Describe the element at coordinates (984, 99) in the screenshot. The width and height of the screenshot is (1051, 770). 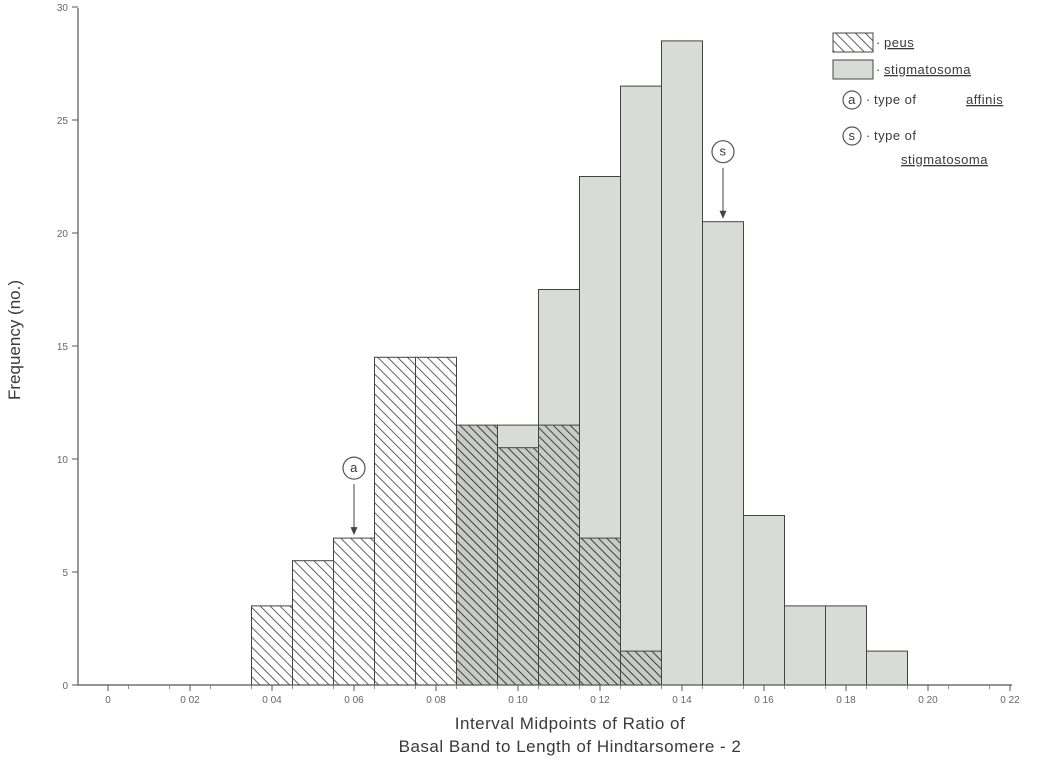
I see `legend-label-affinis: affinis` at that location.